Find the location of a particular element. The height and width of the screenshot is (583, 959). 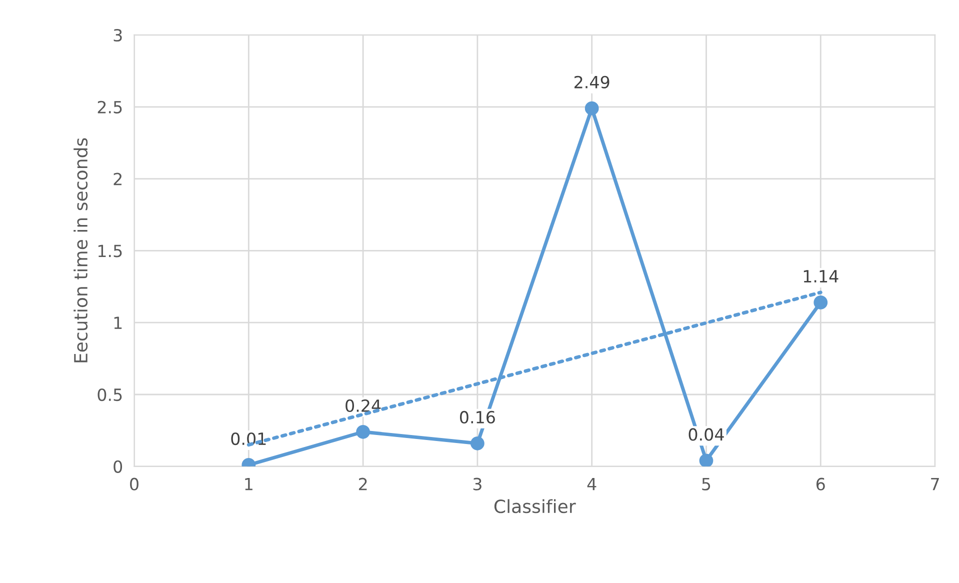

data-label: 0.04 is located at coordinates (706, 434).